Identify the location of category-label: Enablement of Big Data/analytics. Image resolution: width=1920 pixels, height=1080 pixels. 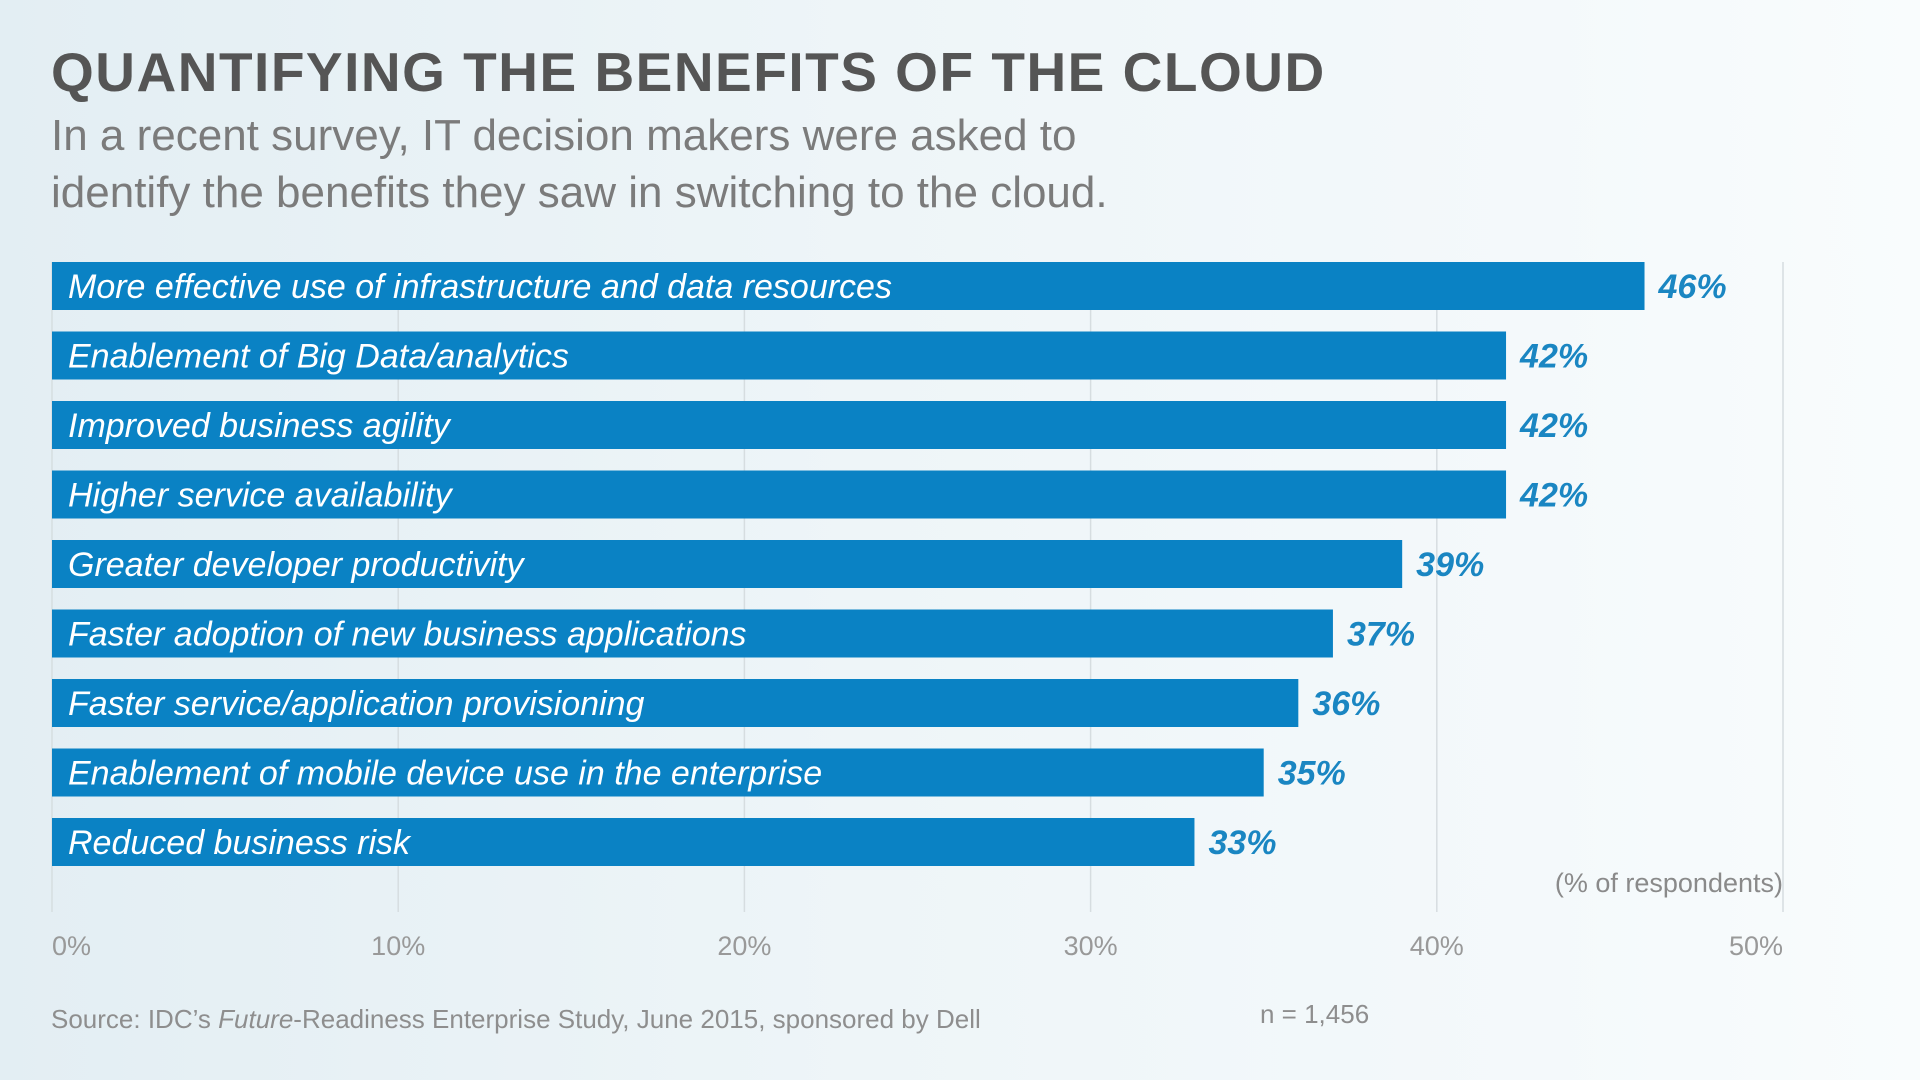
(318, 357).